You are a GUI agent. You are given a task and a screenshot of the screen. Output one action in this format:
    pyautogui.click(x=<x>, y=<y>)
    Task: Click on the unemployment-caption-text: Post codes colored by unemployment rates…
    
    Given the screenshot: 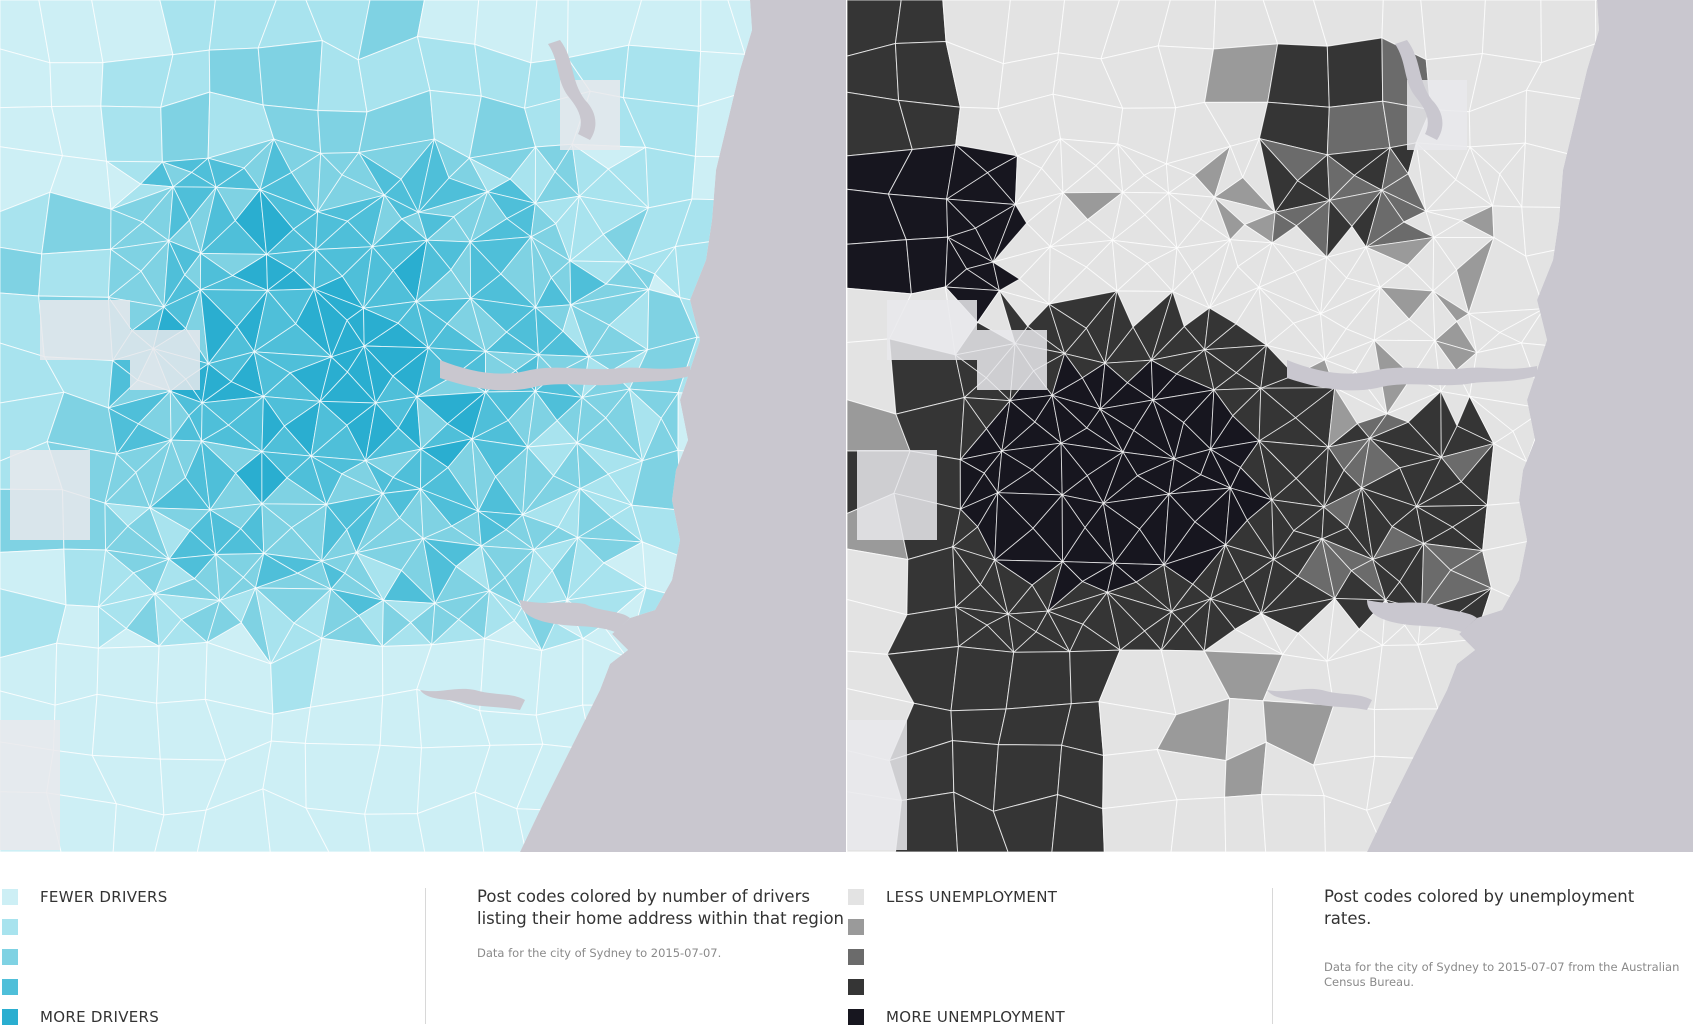 What is the action you would take?
    pyautogui.click(x=1479, y=907)
    